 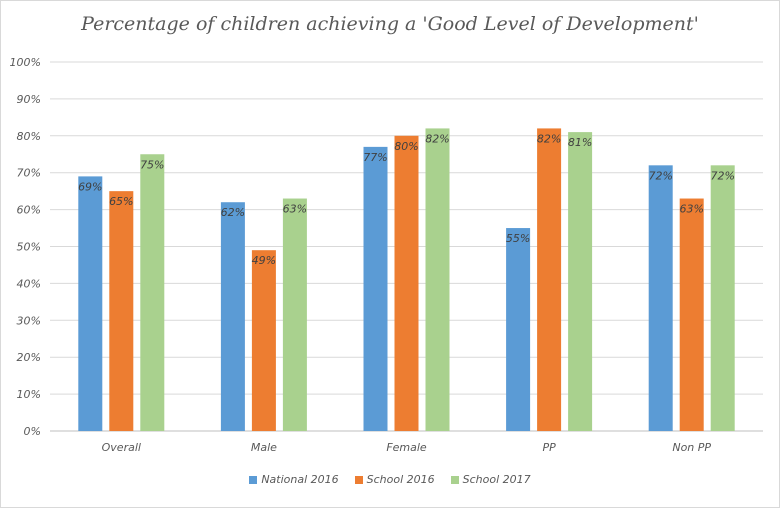 What do you see at coordinates (121, 447) in the screenshot?
I see `x-tick-label: Overall` at bounding box center [121, 447].